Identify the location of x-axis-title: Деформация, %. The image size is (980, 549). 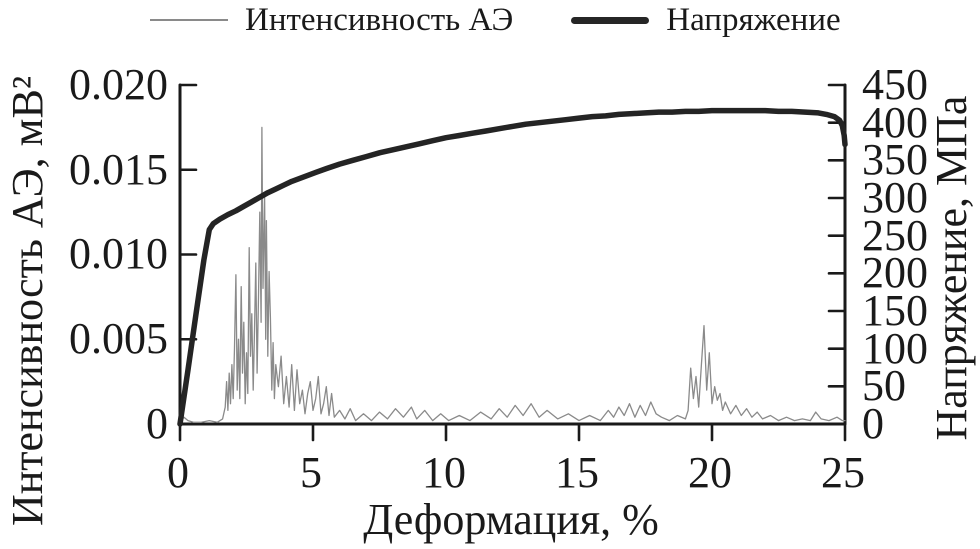
(511, 519).